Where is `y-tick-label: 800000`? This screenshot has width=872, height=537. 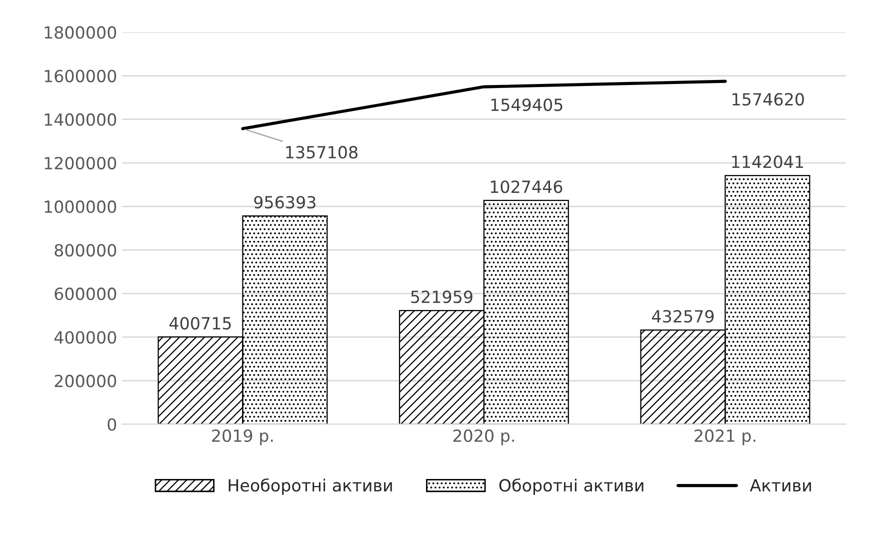
y-tick-label: 800000 is located at coordinates (85, 250).